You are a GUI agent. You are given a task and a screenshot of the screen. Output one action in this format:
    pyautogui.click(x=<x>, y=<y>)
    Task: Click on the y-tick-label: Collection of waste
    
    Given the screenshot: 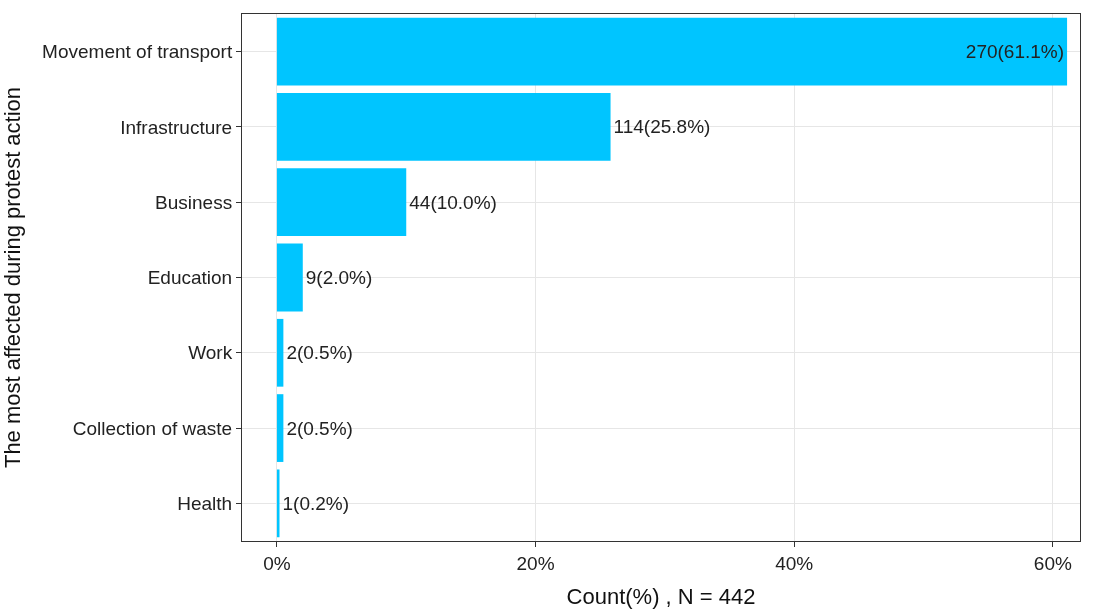 What is the action you would take?
    pyautogui.click(x=152, y=428)
    